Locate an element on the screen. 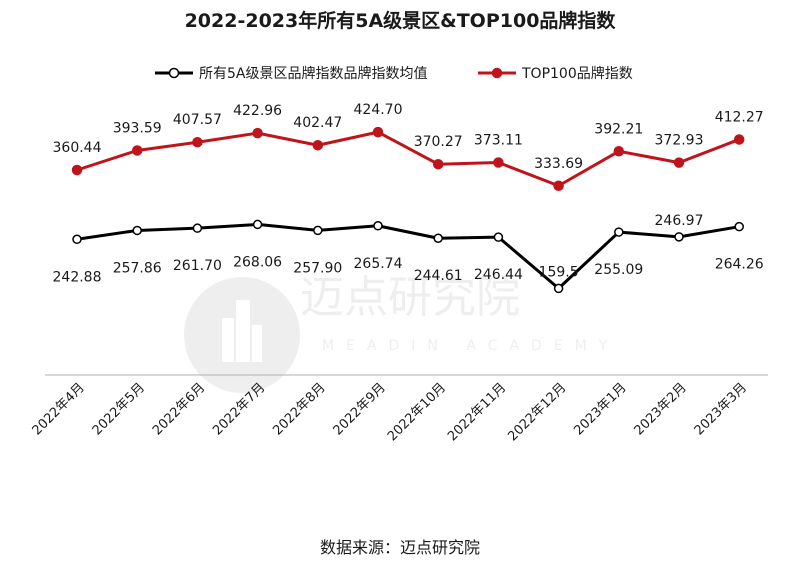 The image size is (800, 565). watermark-text: 迈点研究院 is located at coordinates (410, 297).